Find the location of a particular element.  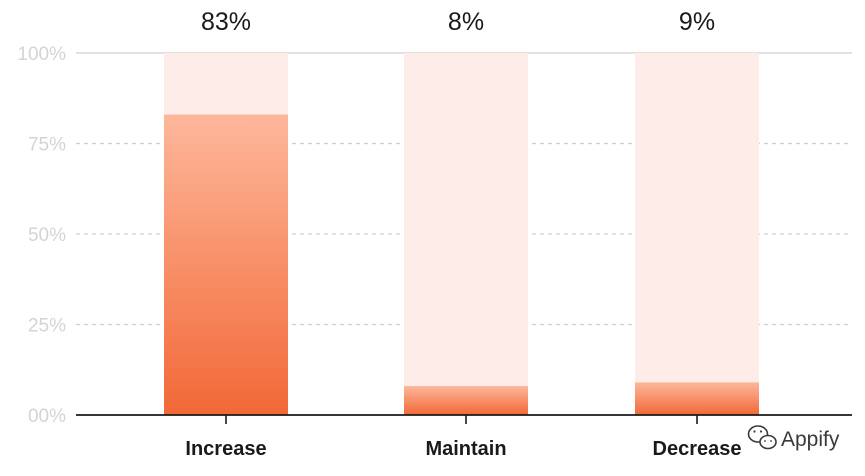

x-axis is located at coordinates (464, 419).